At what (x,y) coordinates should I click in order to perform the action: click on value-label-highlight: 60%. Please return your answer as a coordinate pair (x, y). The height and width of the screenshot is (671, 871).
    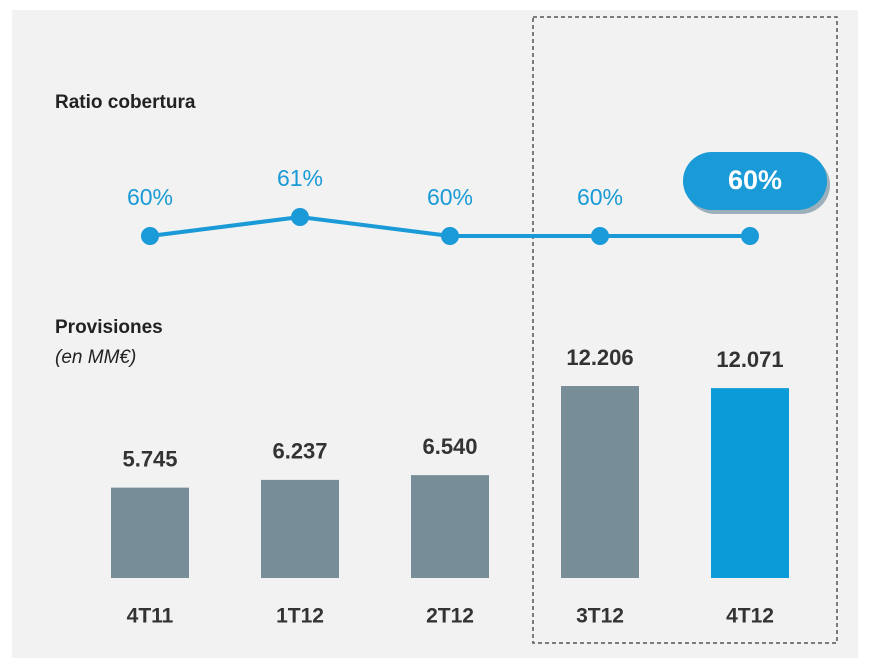
    Looking at the image, I should click on (755, 180).